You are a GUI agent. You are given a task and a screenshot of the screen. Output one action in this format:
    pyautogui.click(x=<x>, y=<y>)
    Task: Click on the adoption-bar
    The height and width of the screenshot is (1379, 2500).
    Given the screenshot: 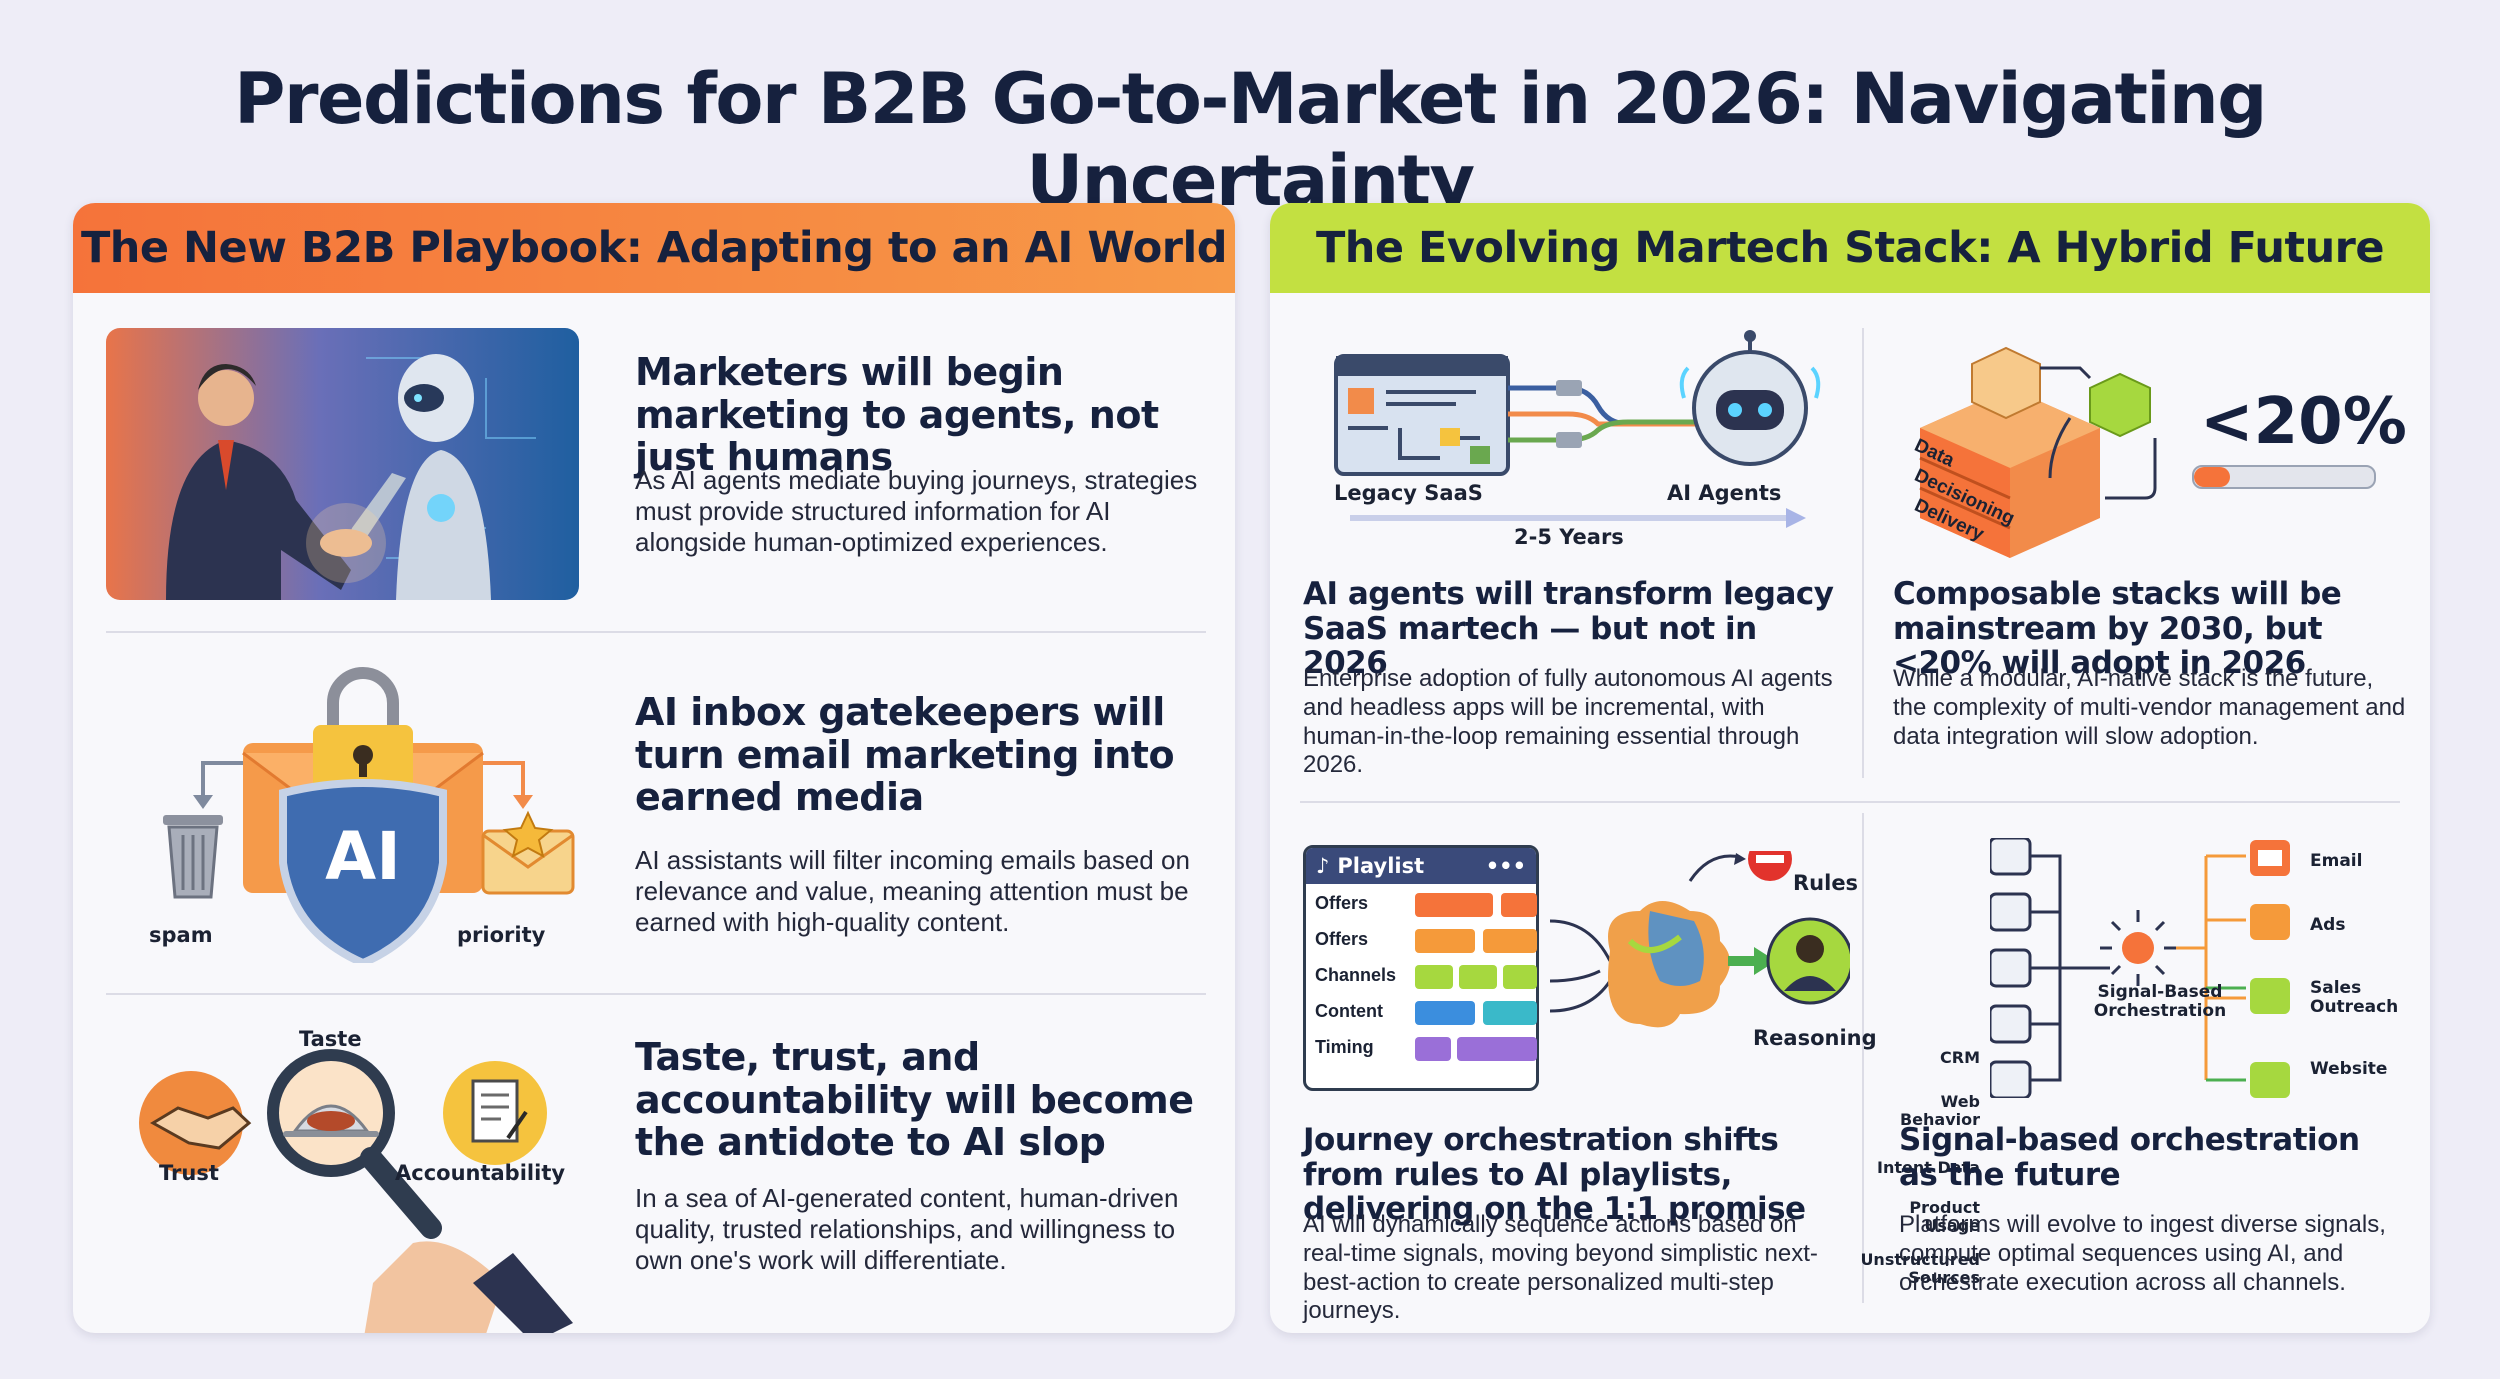 What is the action you would take?
    pyautogui.click(x=2284, y=477)
    